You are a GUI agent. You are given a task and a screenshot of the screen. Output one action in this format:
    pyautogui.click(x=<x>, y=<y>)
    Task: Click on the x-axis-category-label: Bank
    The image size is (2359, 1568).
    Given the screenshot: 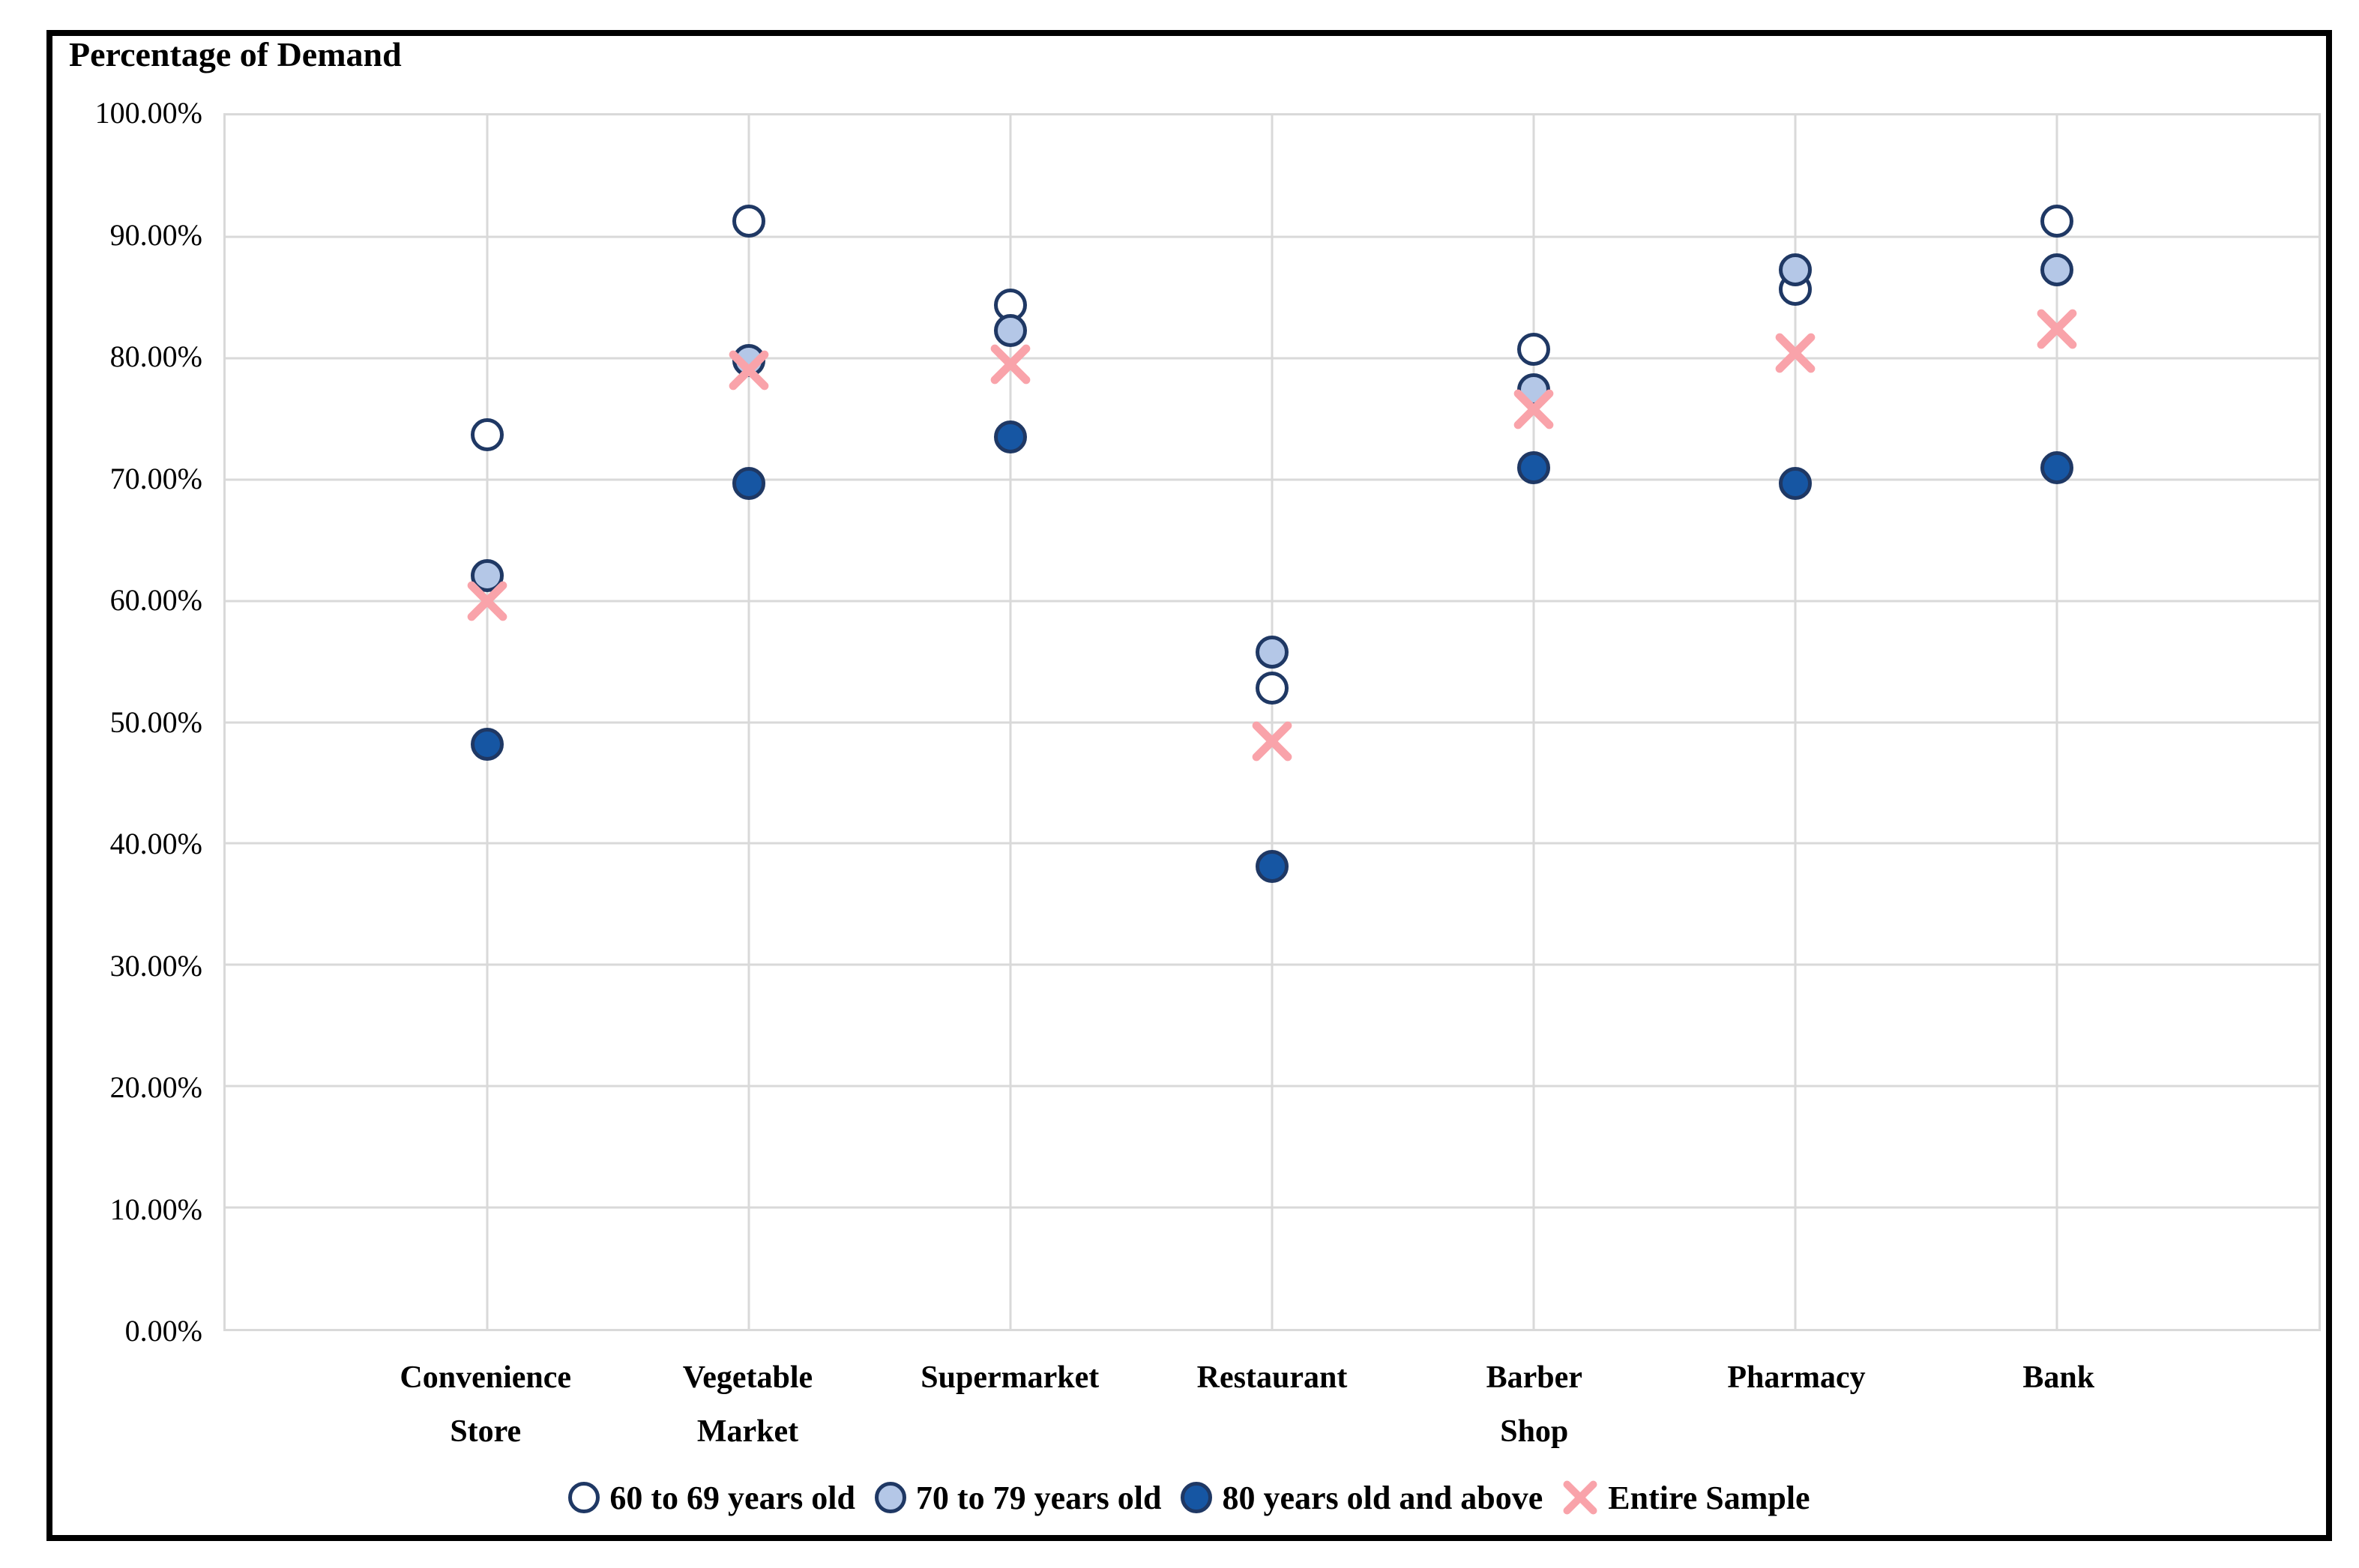 What is the action you would take?
    pyautogui.click(x=2058, y=1377)
    